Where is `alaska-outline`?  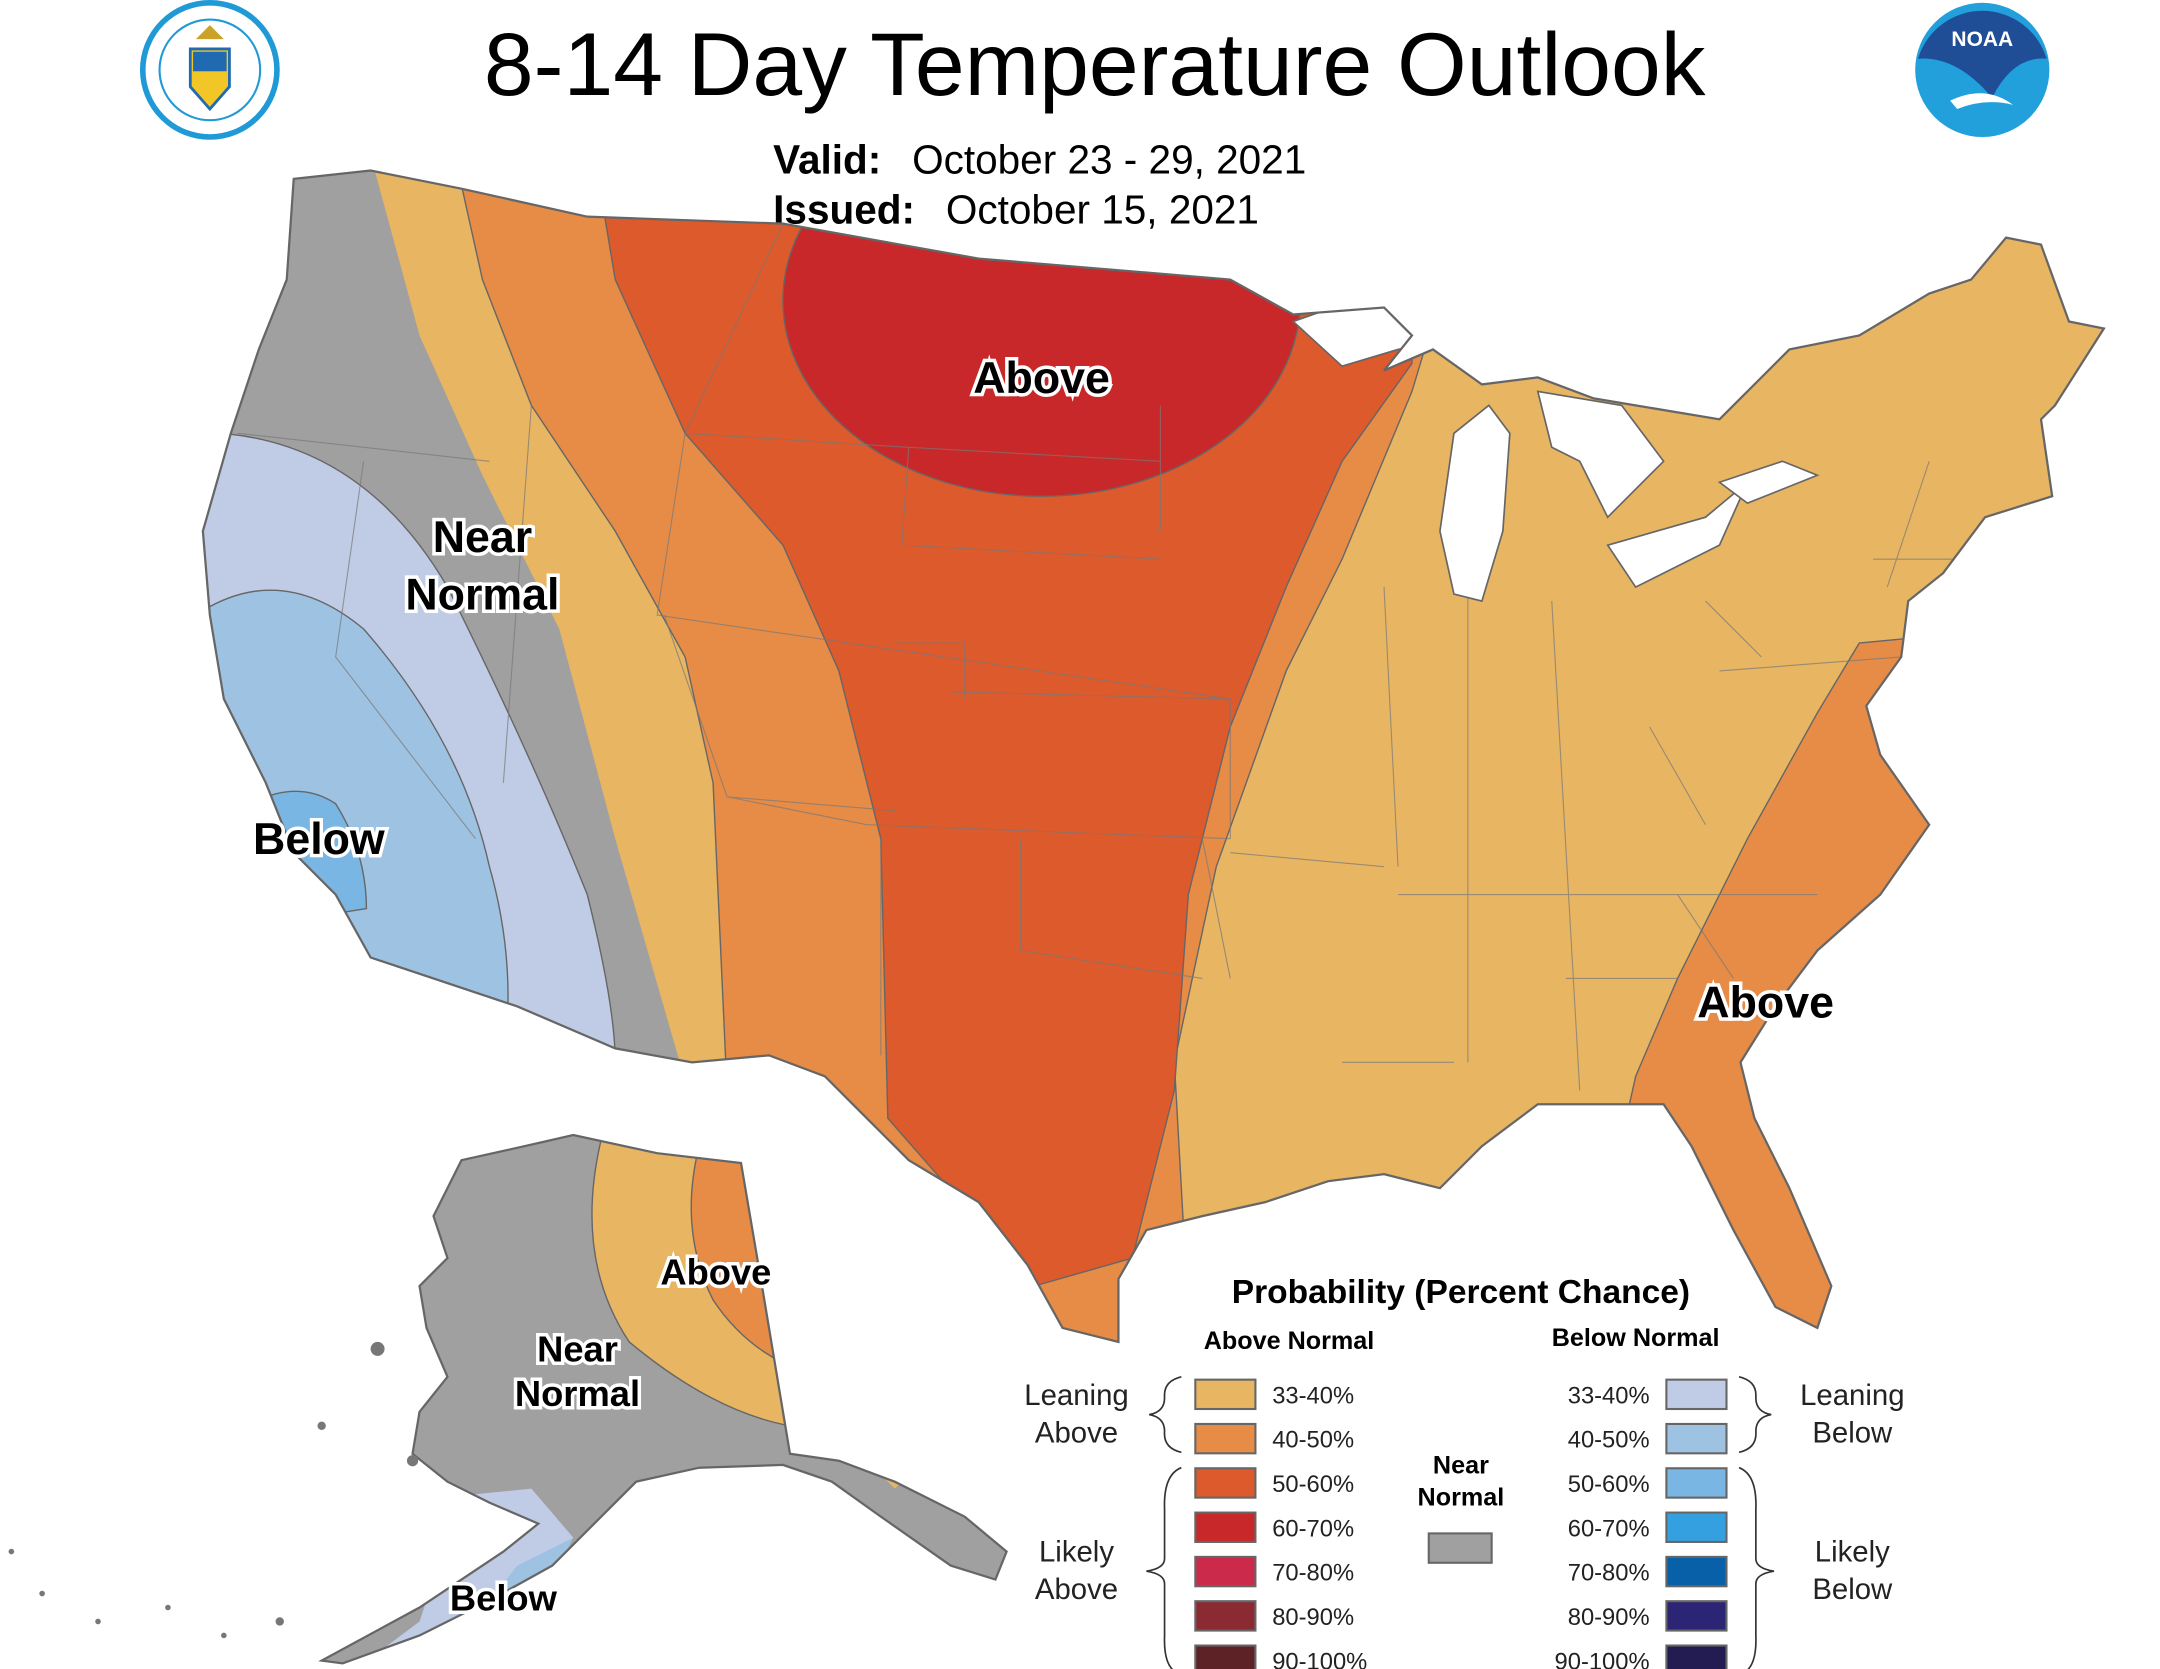 alaska-outline is located at coordinates (663, 1399).